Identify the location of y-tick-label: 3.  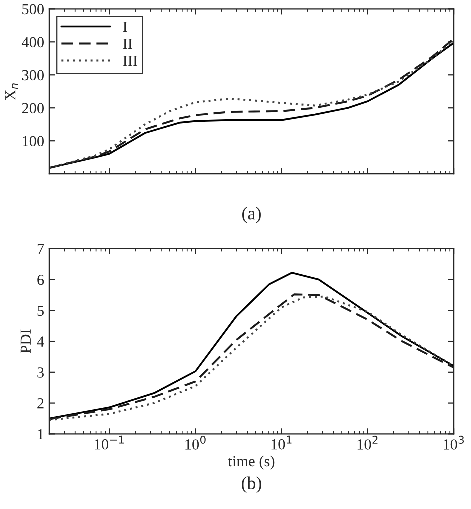
(41, 373).